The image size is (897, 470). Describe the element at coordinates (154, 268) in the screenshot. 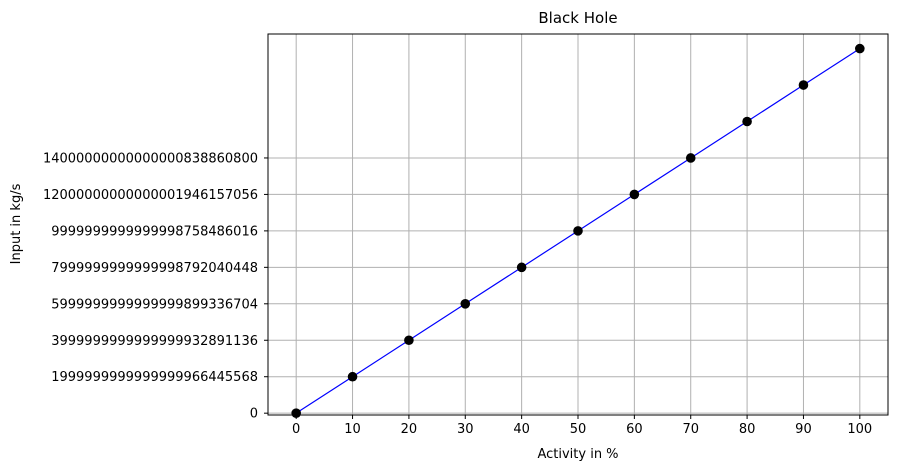

I see `y-tick-label: 7999999999999998792040448` at that location.